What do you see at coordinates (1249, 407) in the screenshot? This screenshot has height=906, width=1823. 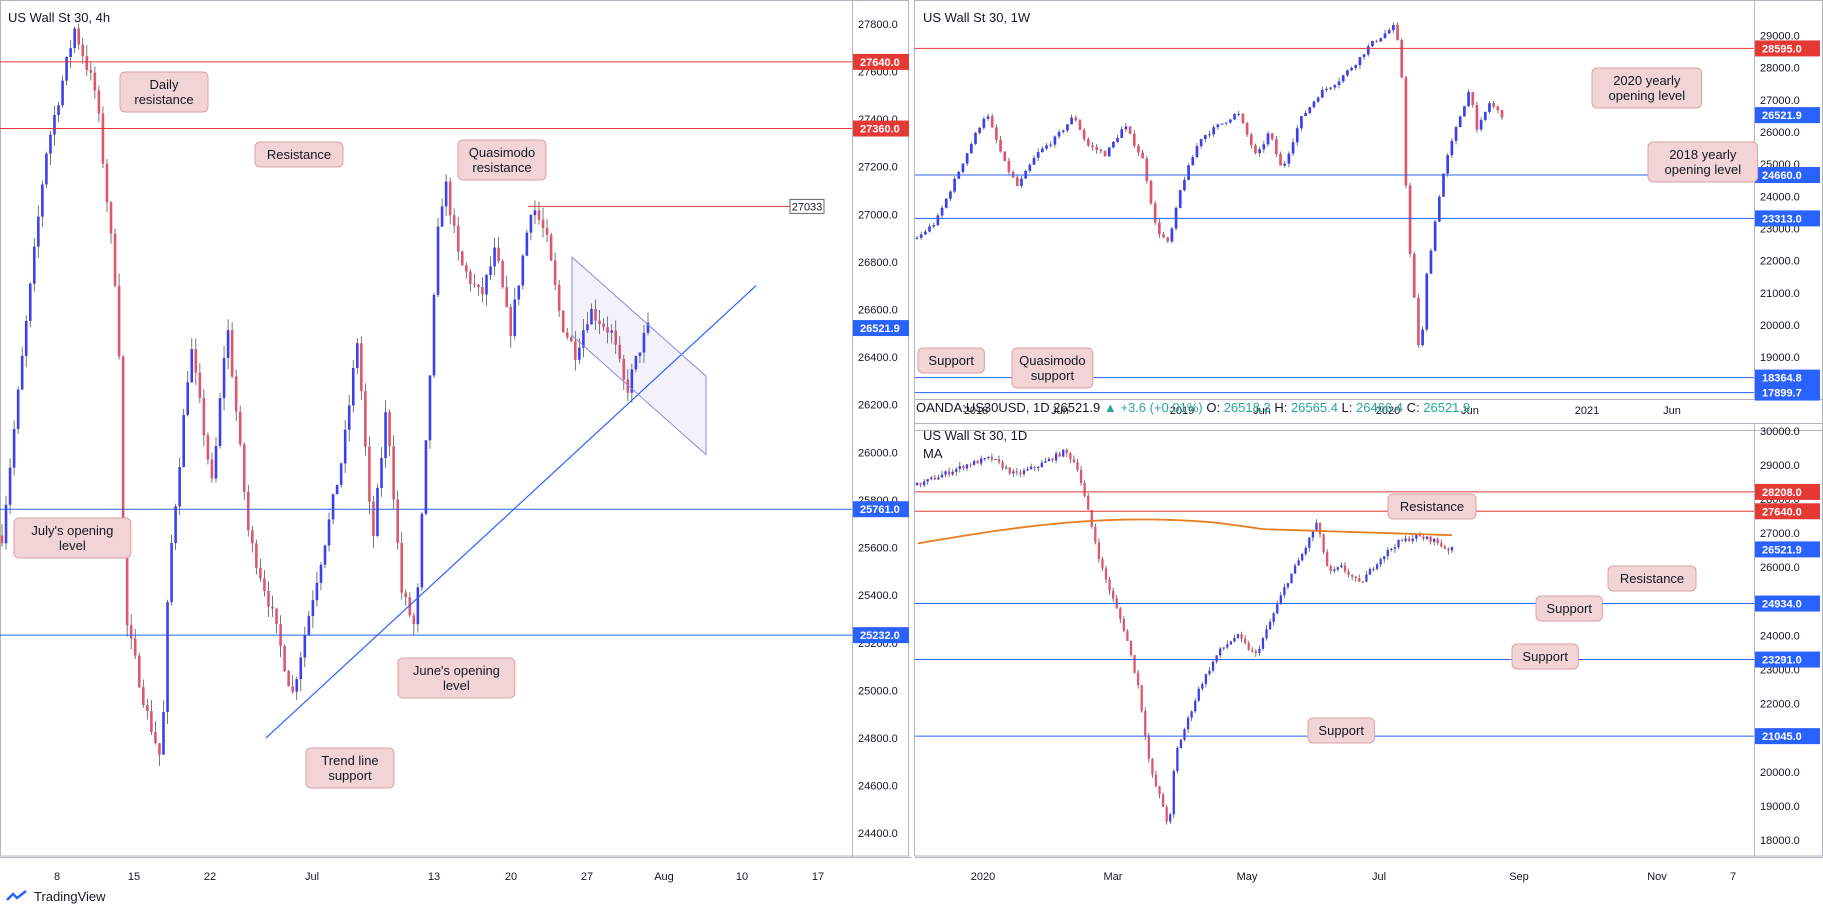 I see `ohlc-part: 26518.3` at bounding box center [1249, 407].